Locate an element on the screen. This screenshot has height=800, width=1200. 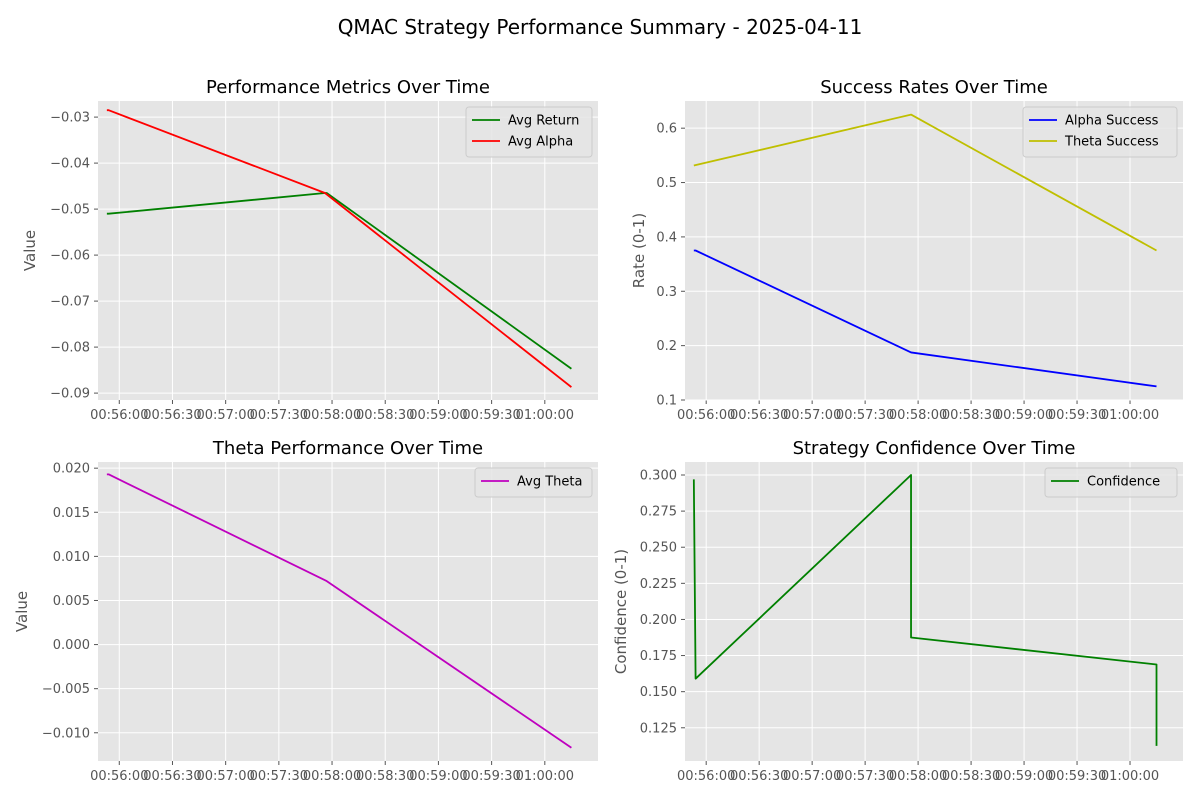
y-tick-label: 0.005 is located at coordinates (71, 601).